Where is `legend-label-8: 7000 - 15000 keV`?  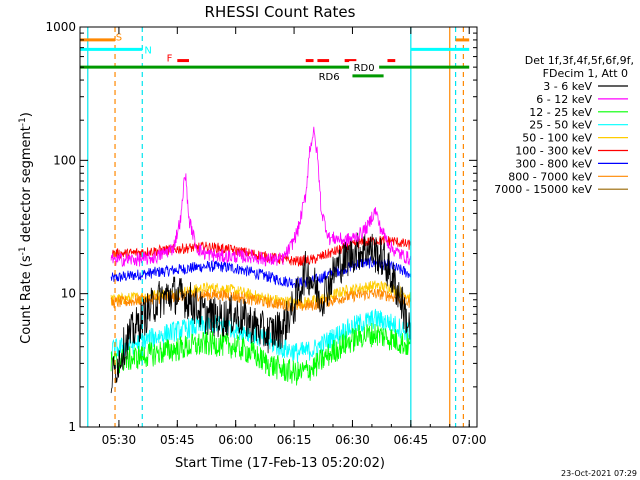
legend-label-8: 7000 - 15000 keV is located at coordinates (543, 189).